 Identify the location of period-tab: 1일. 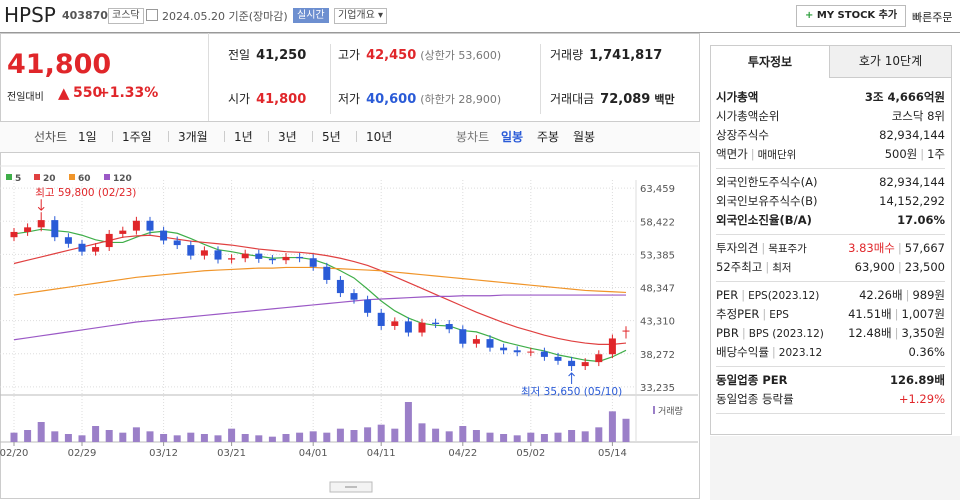
(87, 137).